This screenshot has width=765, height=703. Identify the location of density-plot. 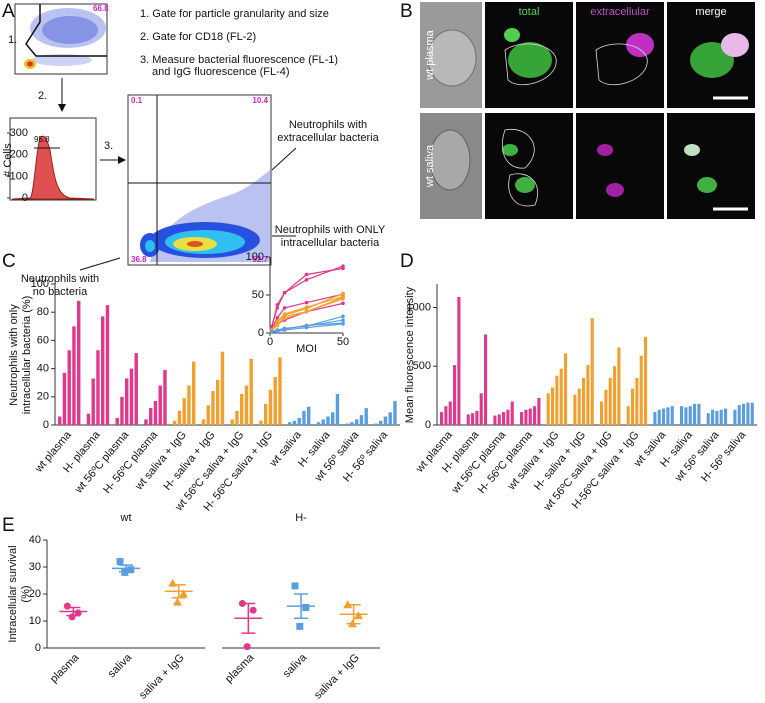
(199, 180).